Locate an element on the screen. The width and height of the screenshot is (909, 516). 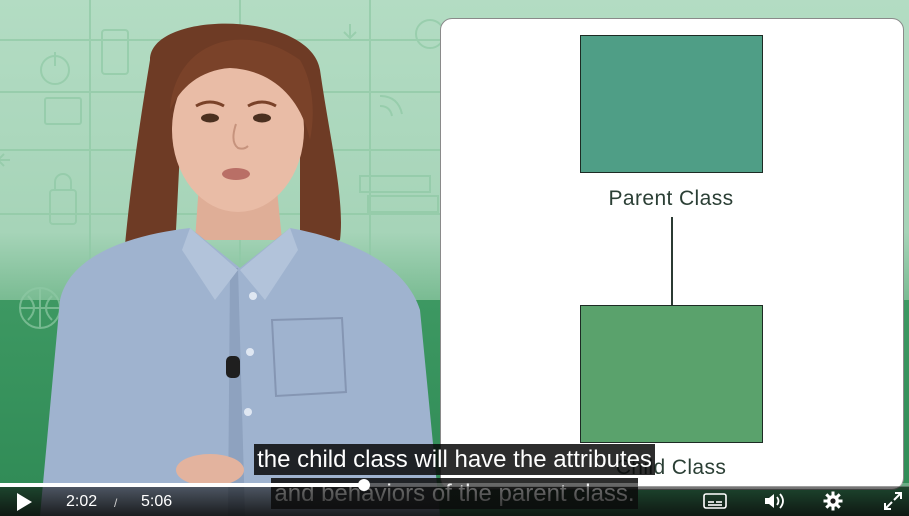
volume-button is located at coordinates (775, 501).